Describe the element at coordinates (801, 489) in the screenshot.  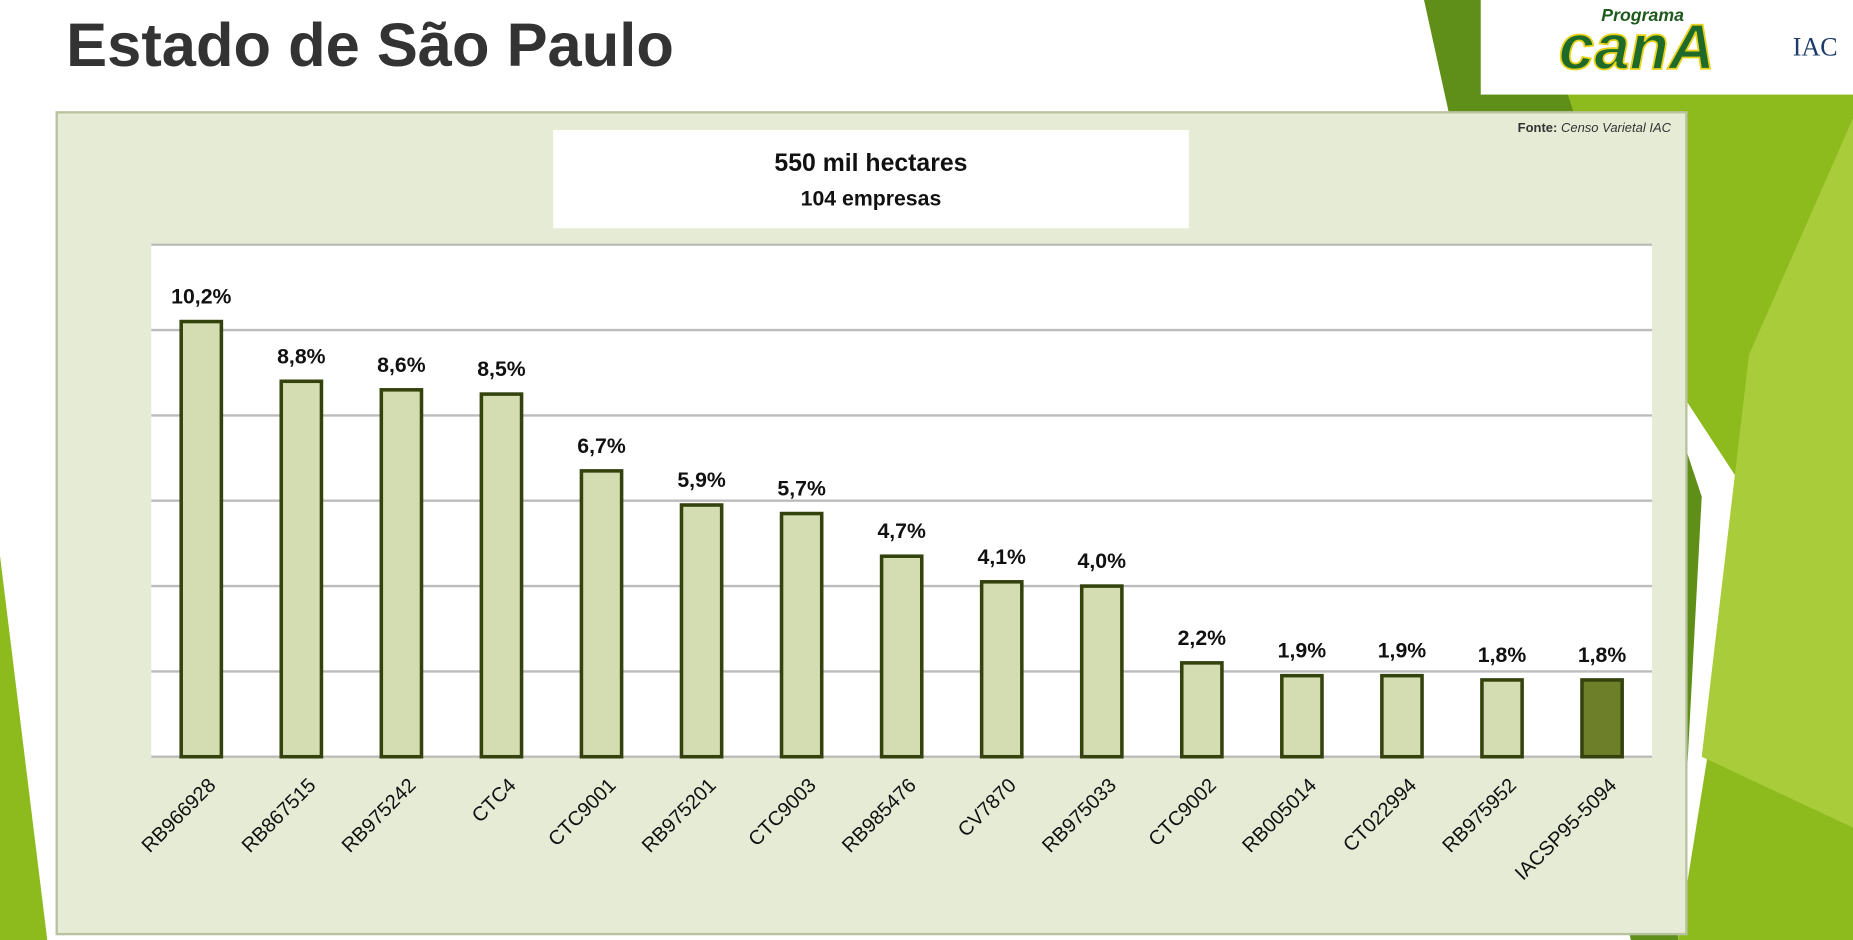
I see `value-label: 5,7%` at that location.